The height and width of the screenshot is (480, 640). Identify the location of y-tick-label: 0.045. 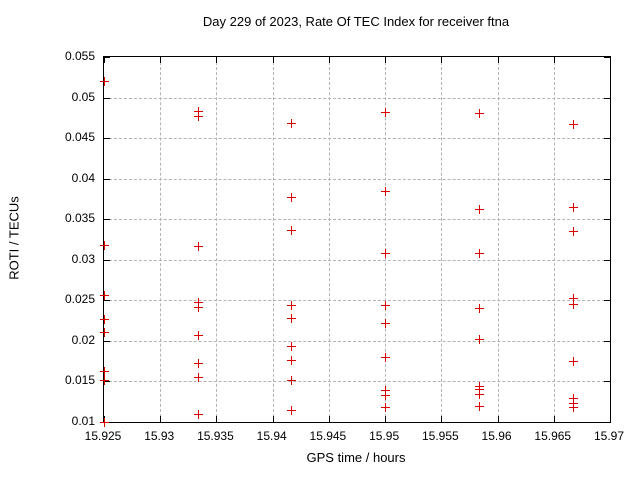
(79, 137).